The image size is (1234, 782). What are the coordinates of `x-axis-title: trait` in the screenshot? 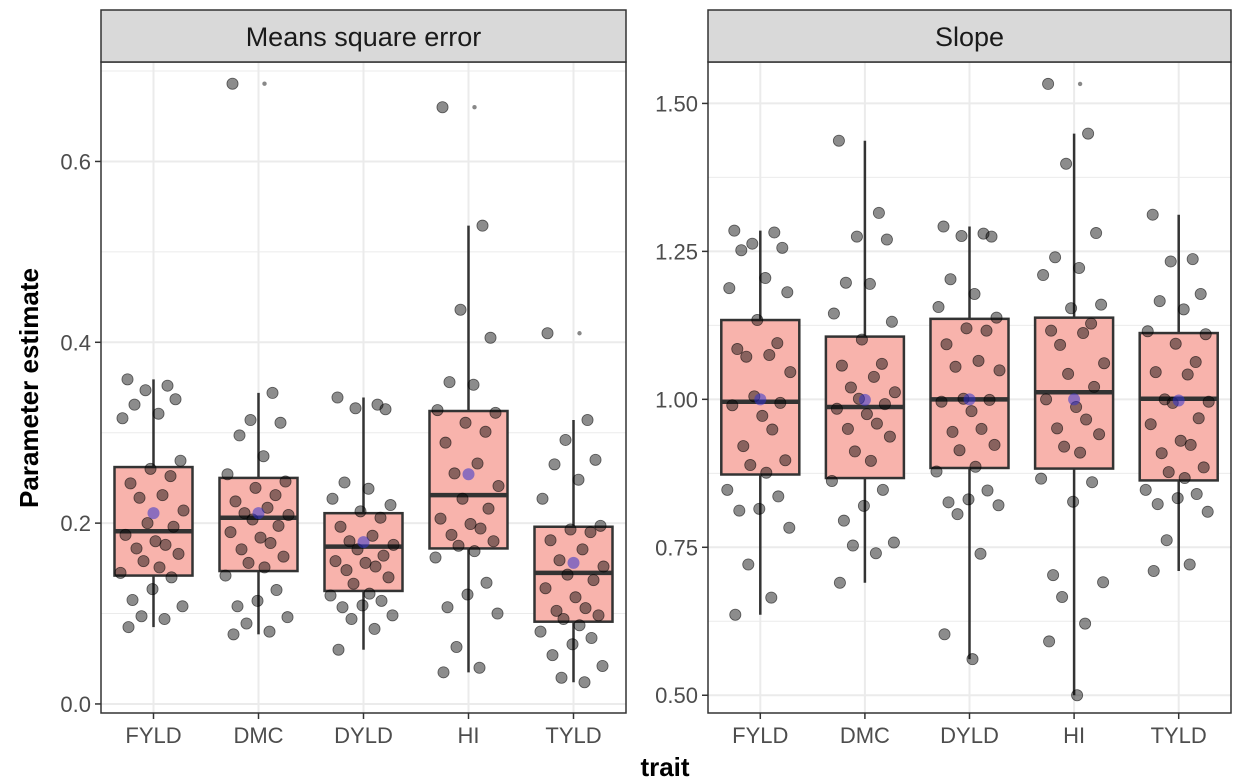 It's located at (664, 767).